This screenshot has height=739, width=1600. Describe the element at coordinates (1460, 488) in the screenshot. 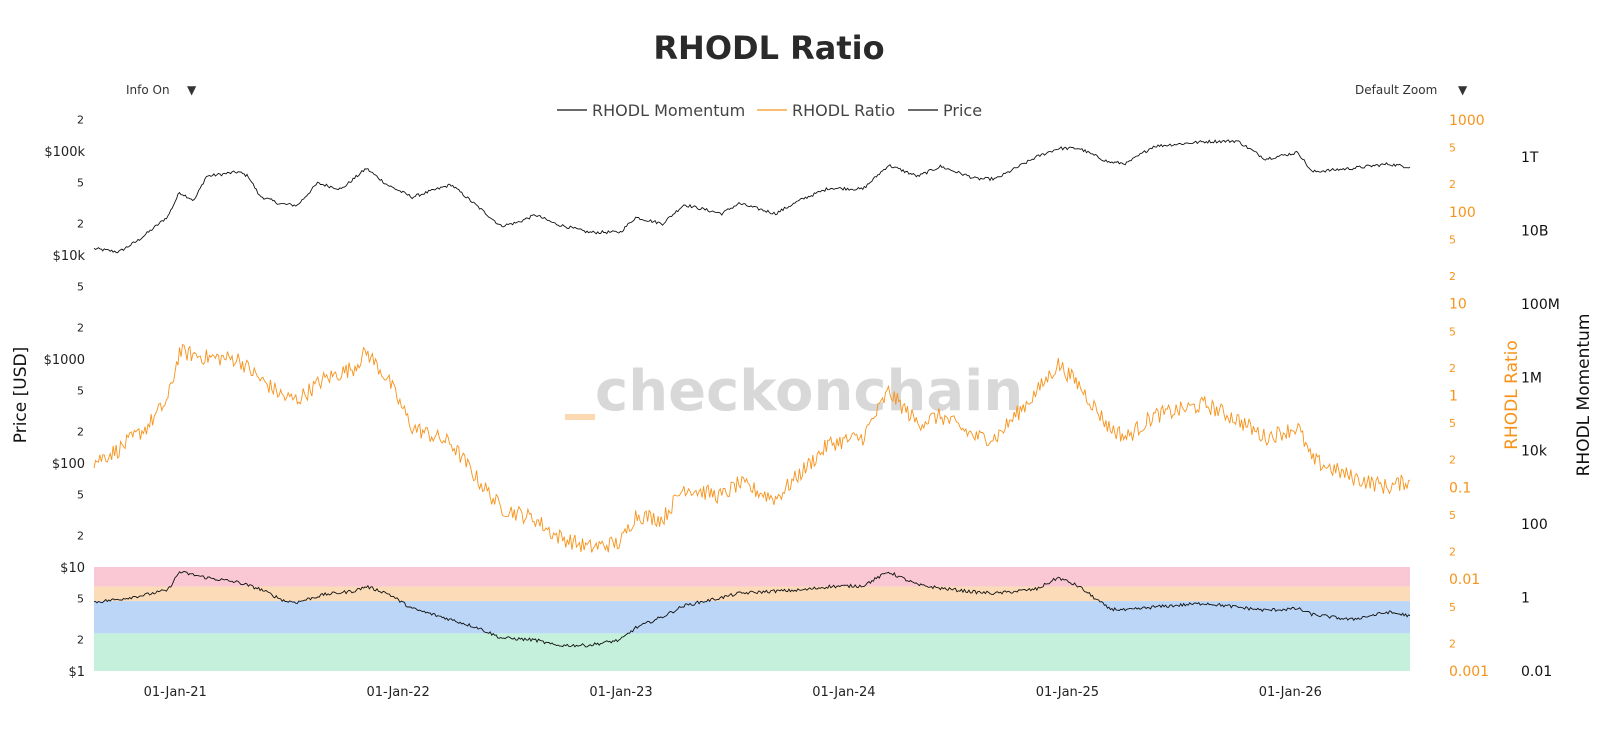

I see `ratio-tick-label: 0.1` at that location.